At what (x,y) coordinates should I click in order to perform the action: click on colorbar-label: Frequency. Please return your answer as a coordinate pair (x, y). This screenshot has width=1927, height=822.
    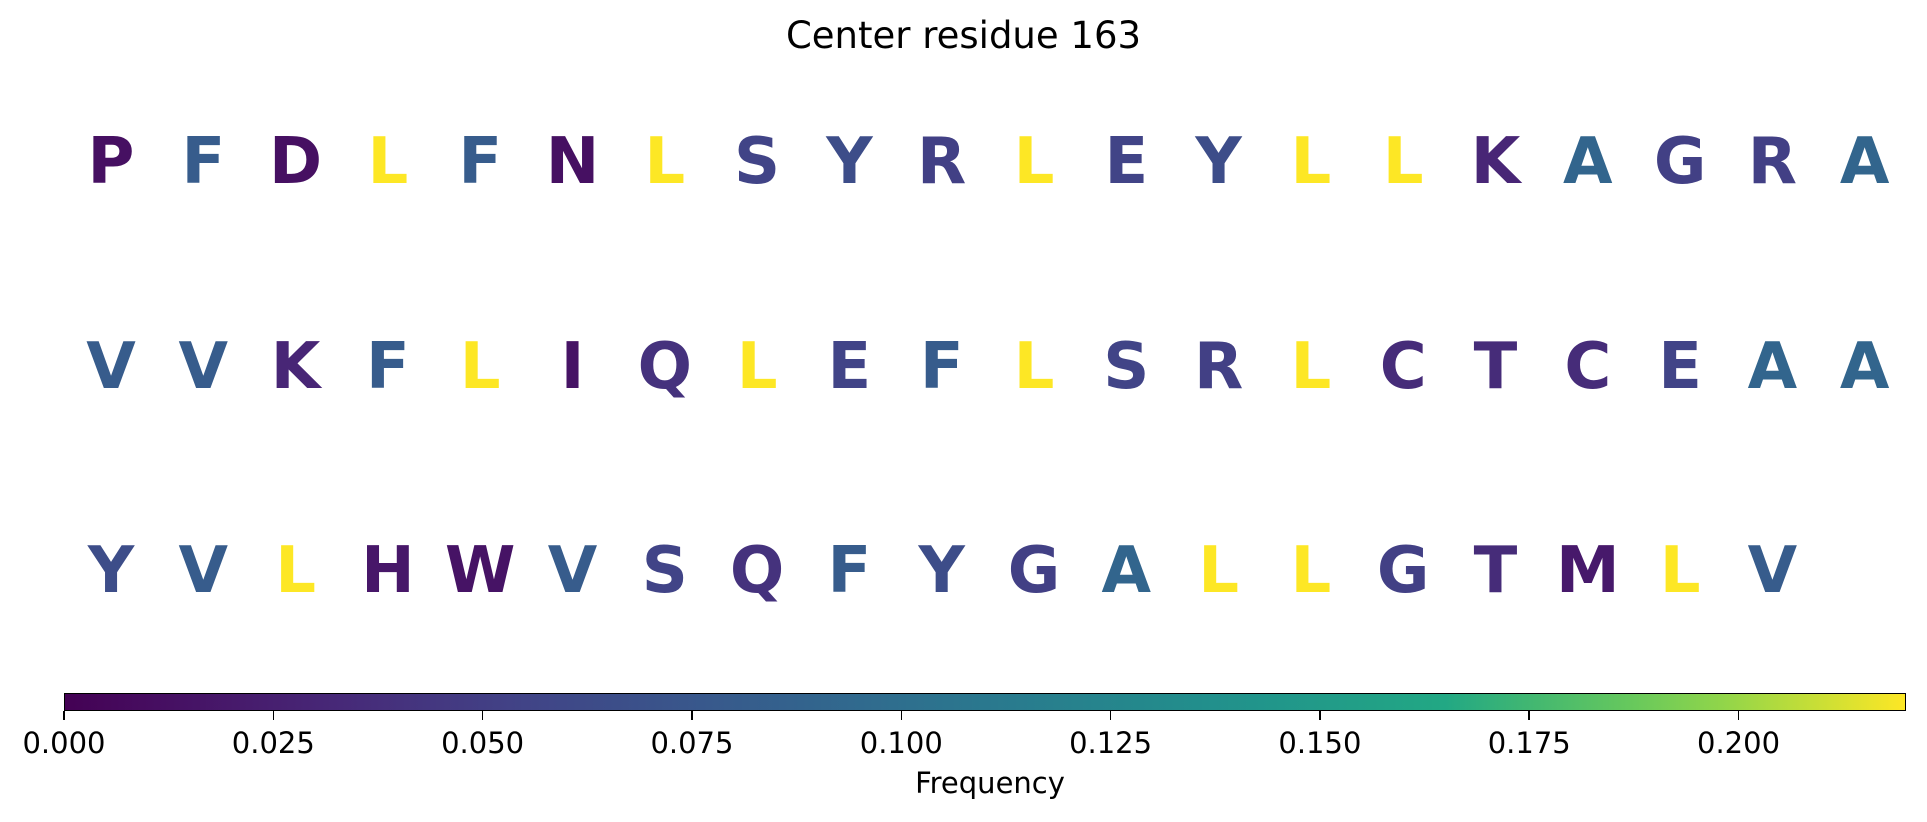
    Looking at the image, I should click on (990, 783).